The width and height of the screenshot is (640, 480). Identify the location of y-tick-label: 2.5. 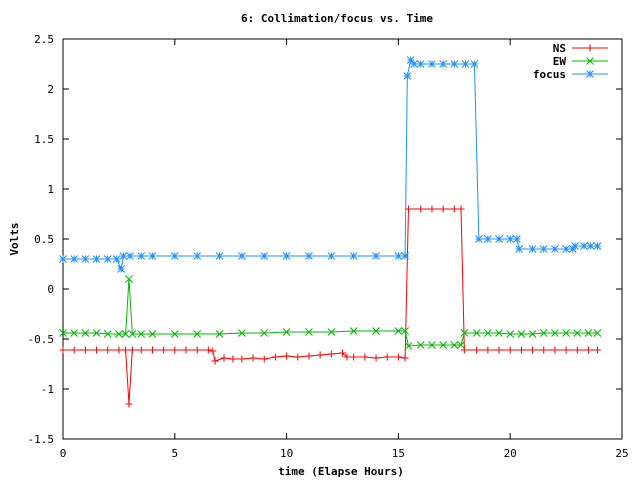
(44, 39).